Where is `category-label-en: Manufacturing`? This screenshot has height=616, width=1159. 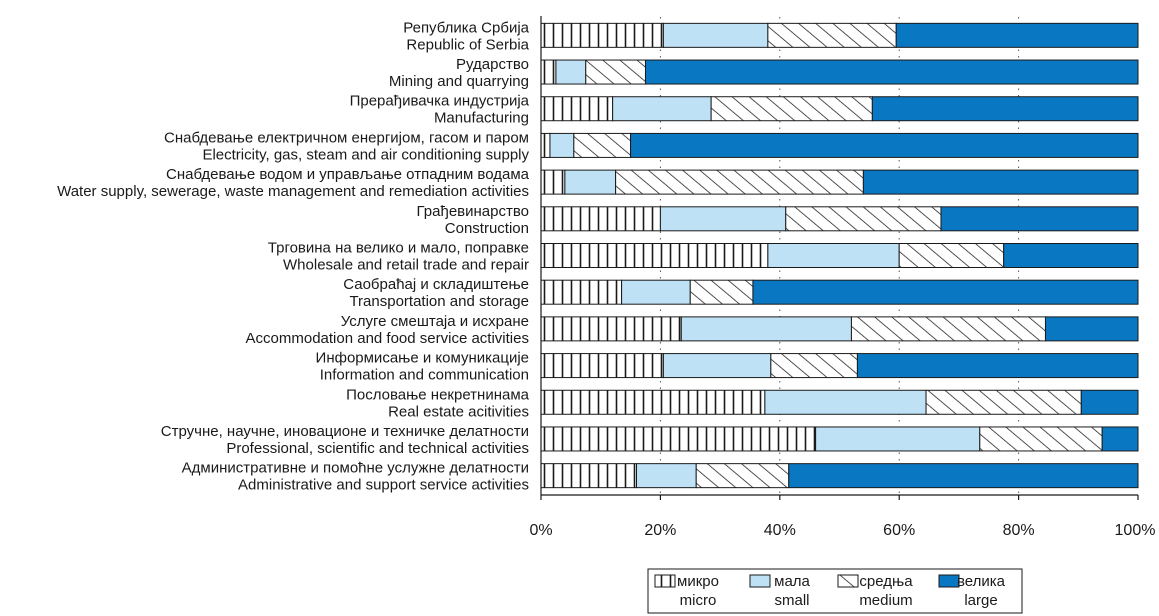
category-label-en: Manufacturing is located at coordinates (481, 118).